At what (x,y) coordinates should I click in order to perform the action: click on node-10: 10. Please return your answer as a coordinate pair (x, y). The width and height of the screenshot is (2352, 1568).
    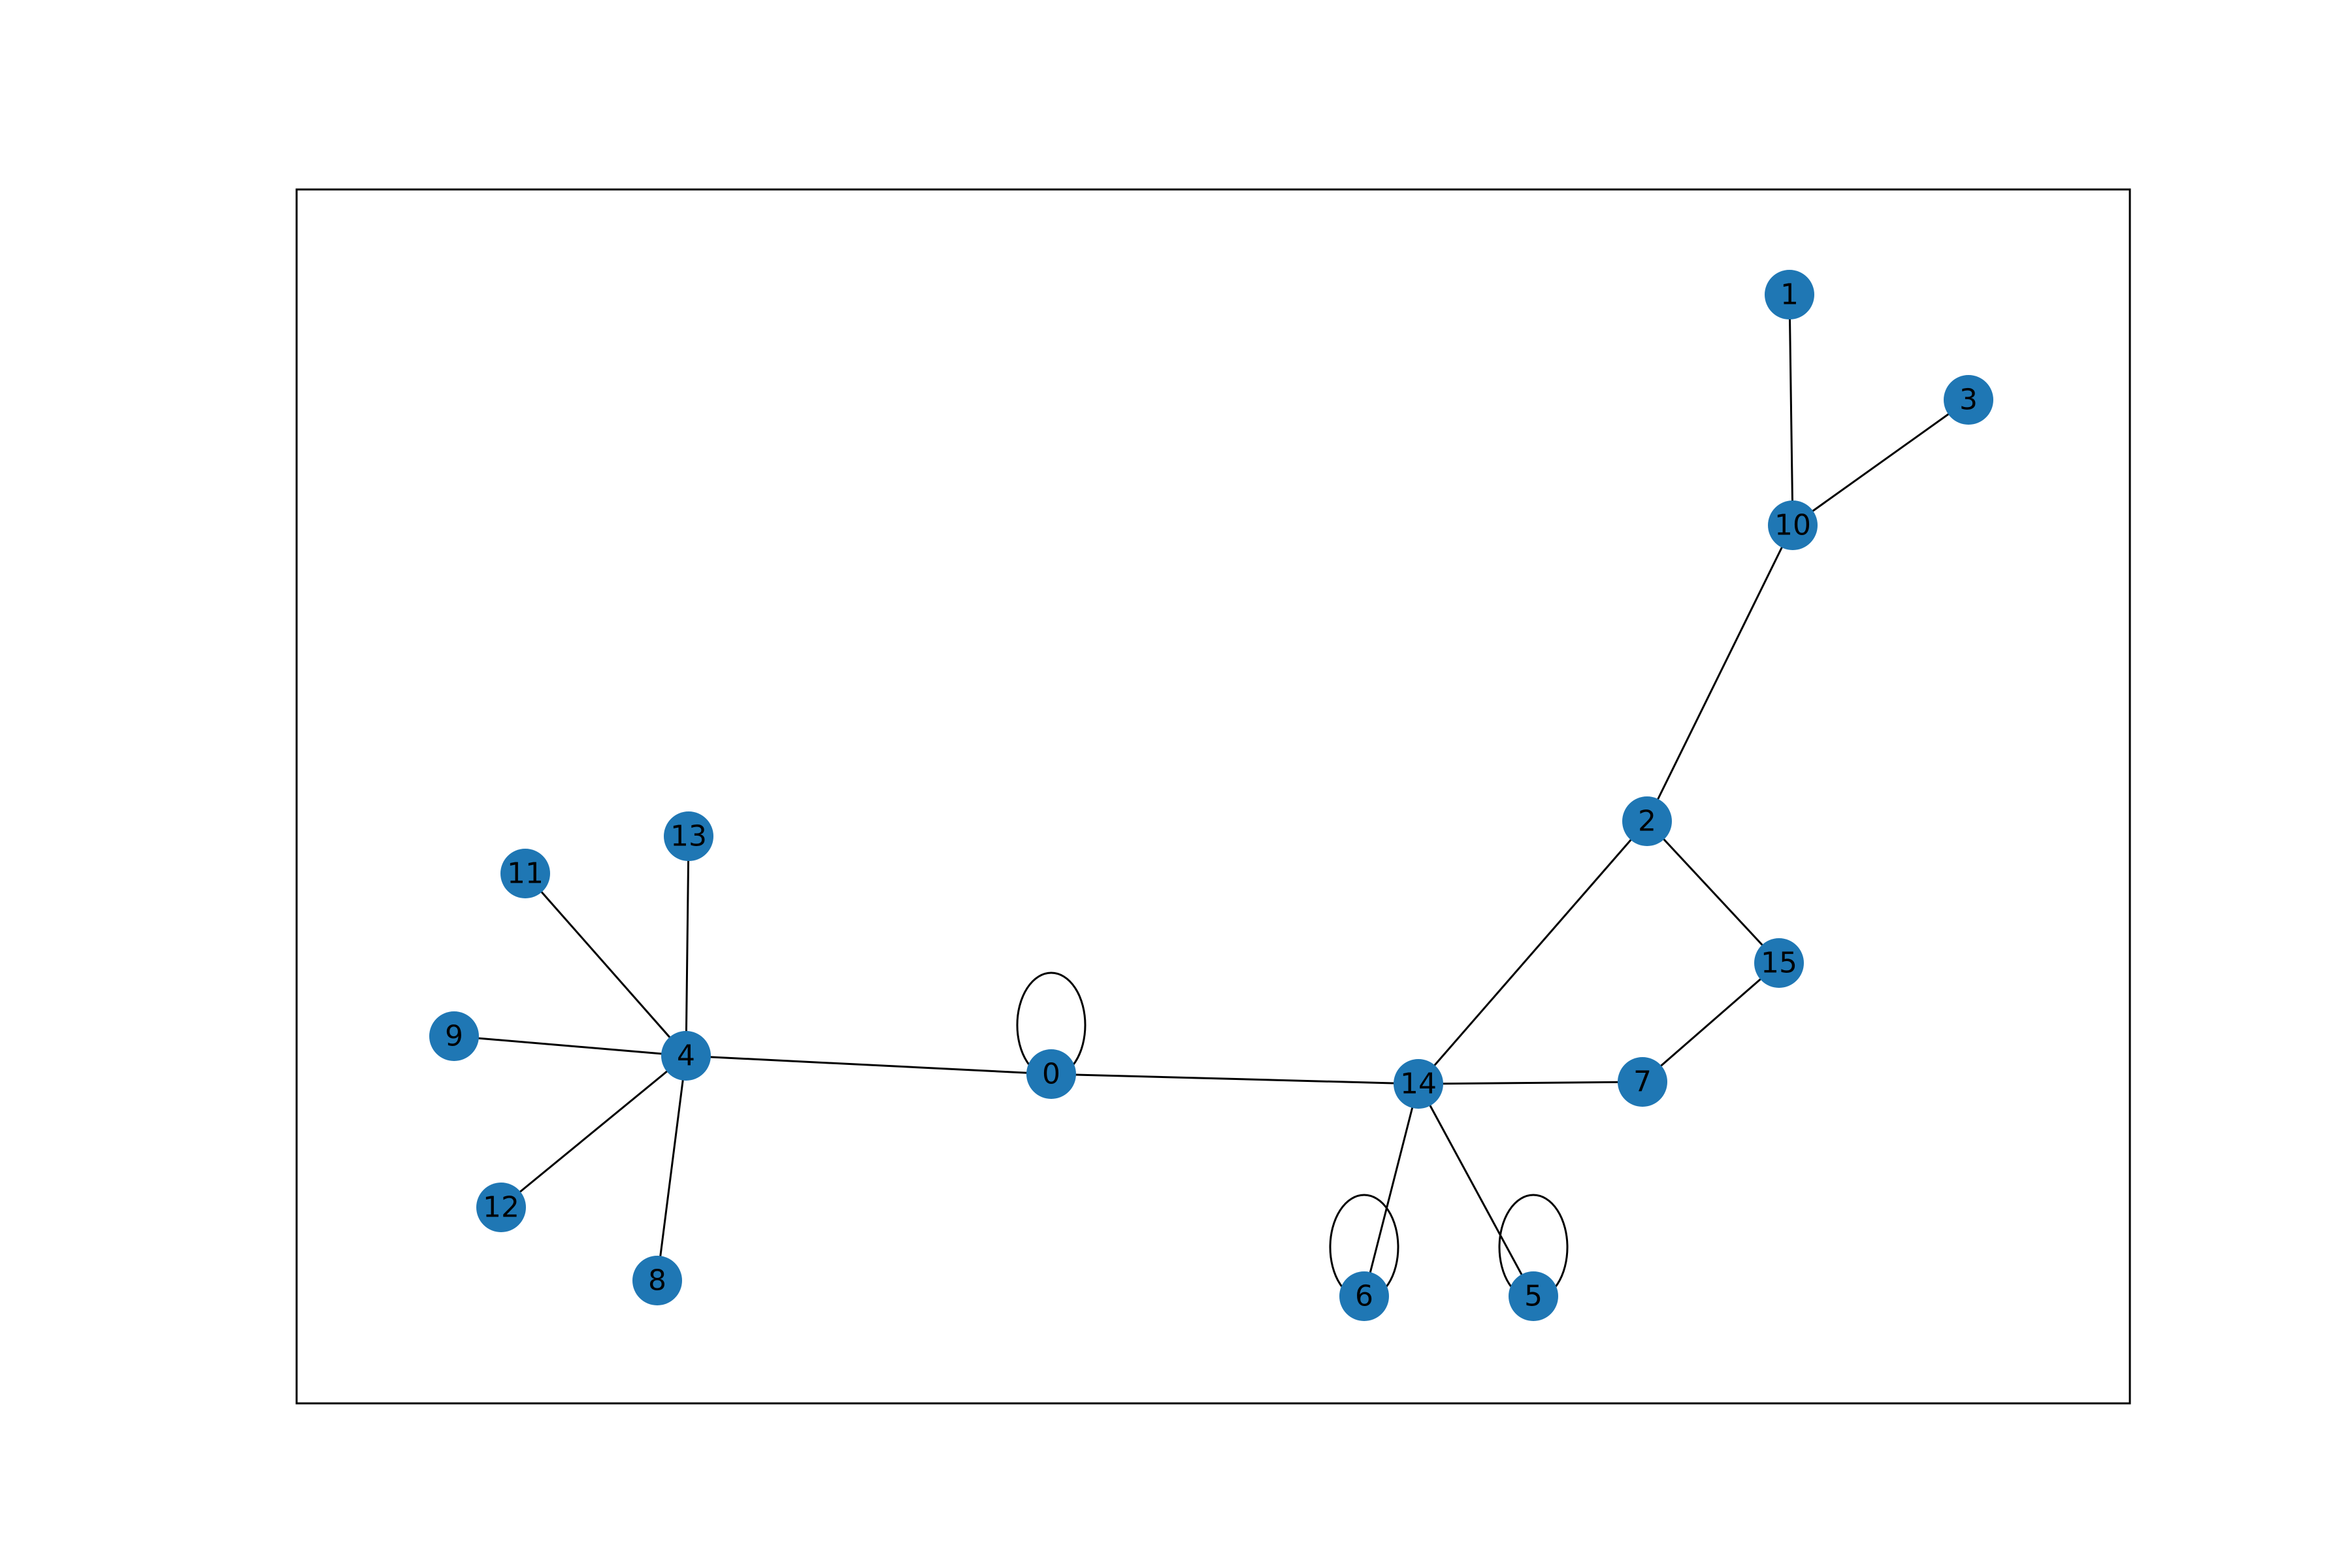
    Looking at the image, I should click on (1793, 525).